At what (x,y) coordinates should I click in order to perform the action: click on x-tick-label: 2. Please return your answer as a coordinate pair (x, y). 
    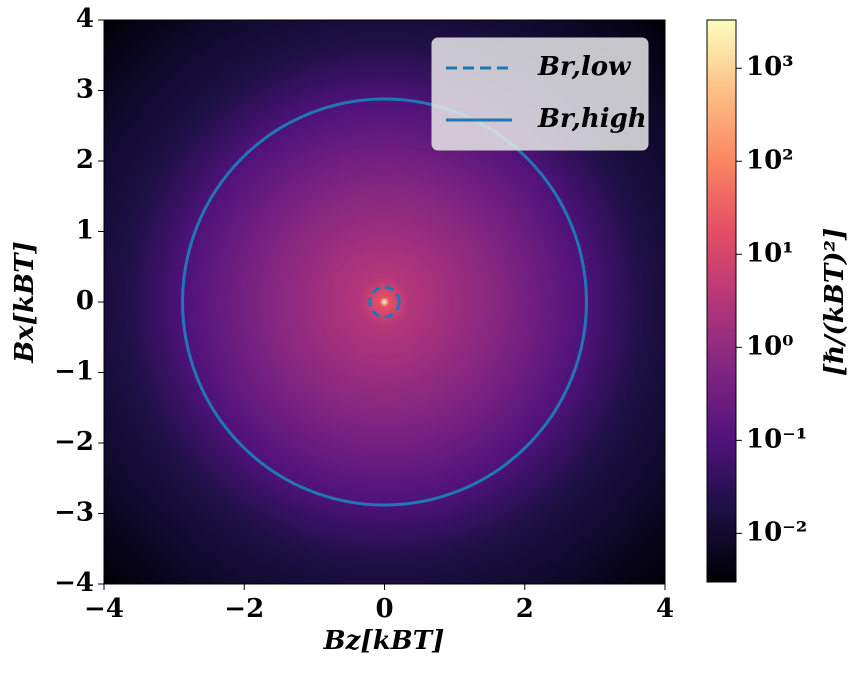
    Looking at the image, I should click on (525, 609).